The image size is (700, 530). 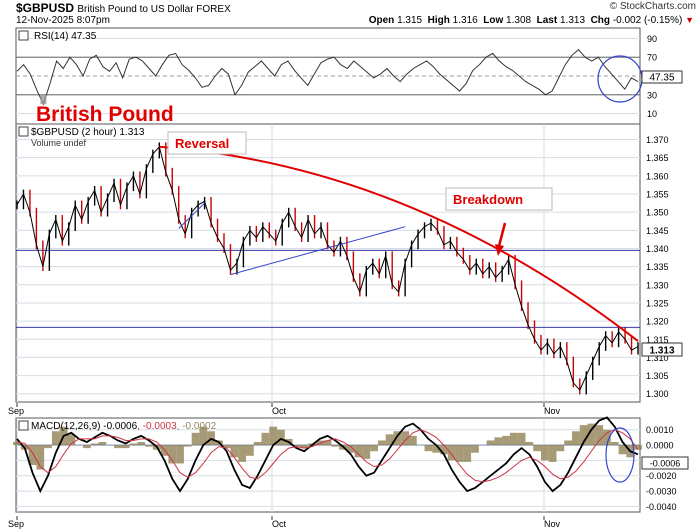 What do you see at coordinates (662, 77) in the screenshot?
I see `rsi-current-label: 47.35` at bounding box center [662, 77].